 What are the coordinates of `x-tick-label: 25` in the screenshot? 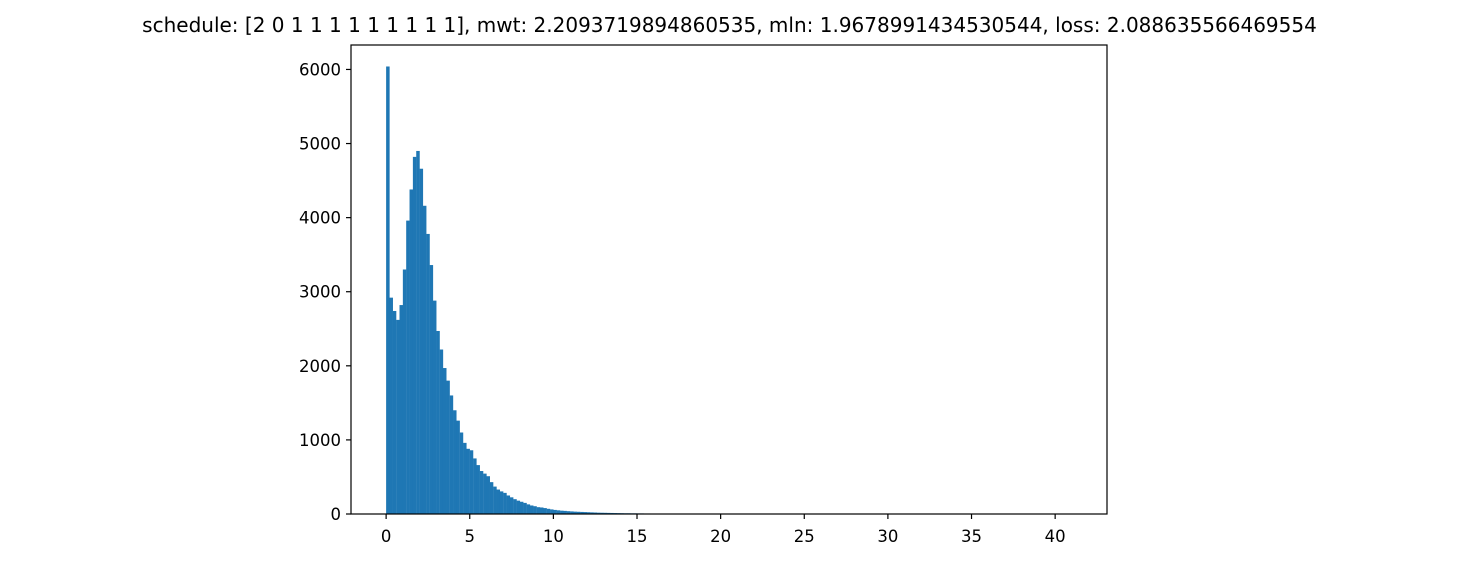 It's located at (804, 536).